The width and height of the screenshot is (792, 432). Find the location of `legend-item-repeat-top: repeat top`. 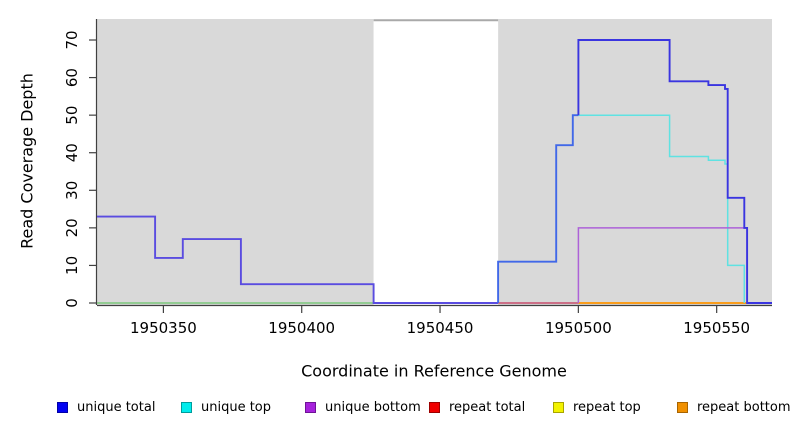

legend-item-repeat-top: repeat top is located at coordinates (597, 407).